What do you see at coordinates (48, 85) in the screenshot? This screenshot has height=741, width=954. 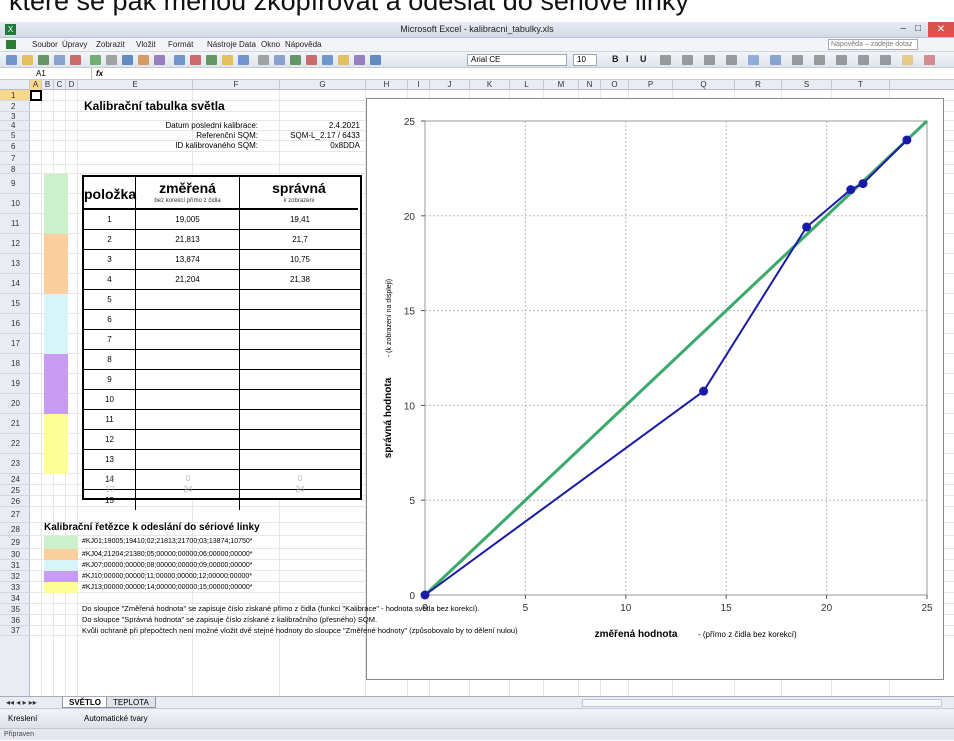 I see `column-header: B` at bounding box center [48, 85].